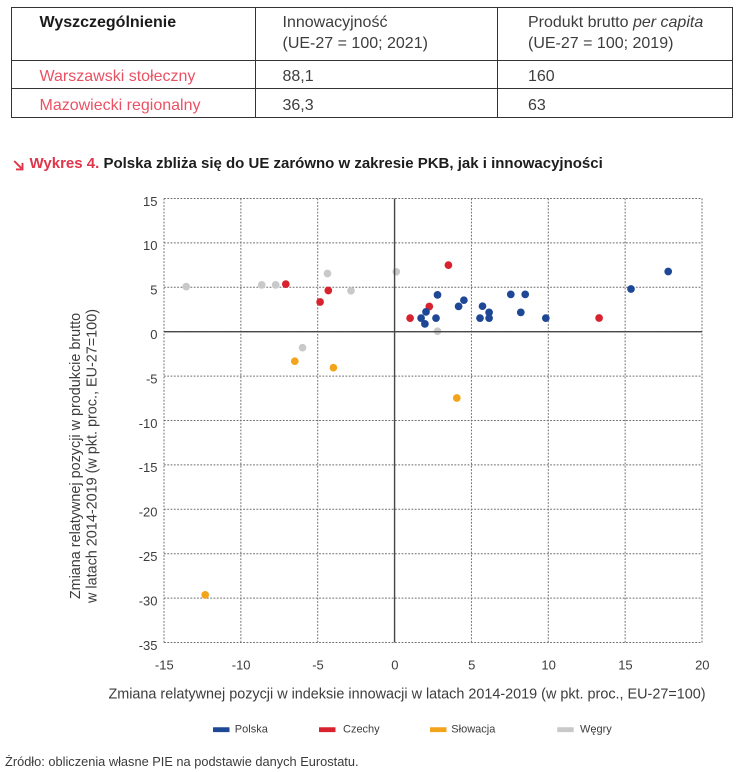 Image resolution: width=745 pixels, height=772 pixels. Describe the element at coordinates (473, 730) in the screenshot. I see `svg-text: Słowacja` at that location.